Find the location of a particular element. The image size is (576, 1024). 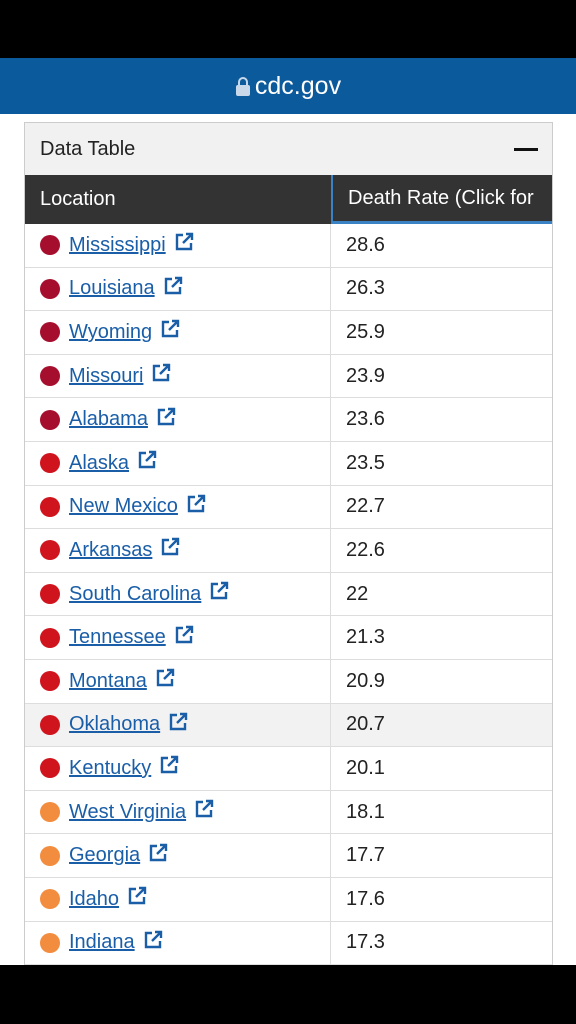

panel-title: Data Table is located at coordinates (88, 148).